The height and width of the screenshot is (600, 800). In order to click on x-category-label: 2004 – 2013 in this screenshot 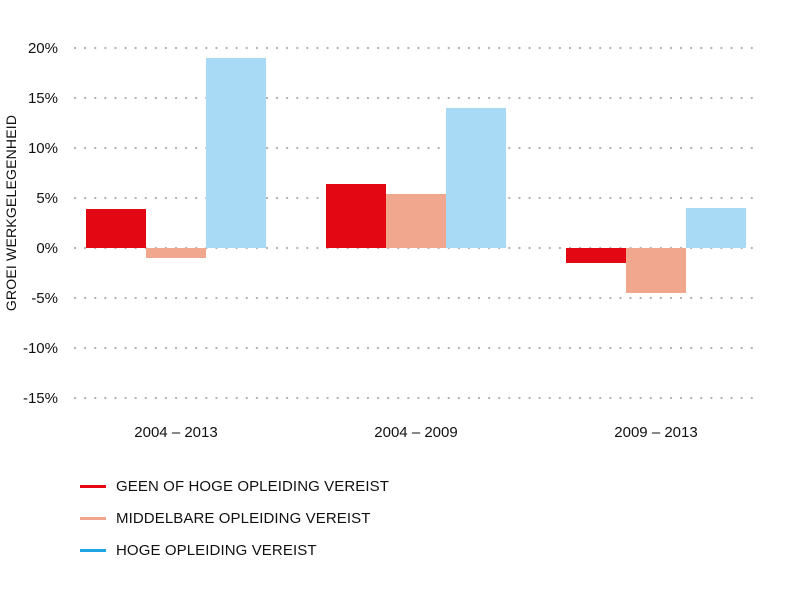, I will do `click(175, 432)`.